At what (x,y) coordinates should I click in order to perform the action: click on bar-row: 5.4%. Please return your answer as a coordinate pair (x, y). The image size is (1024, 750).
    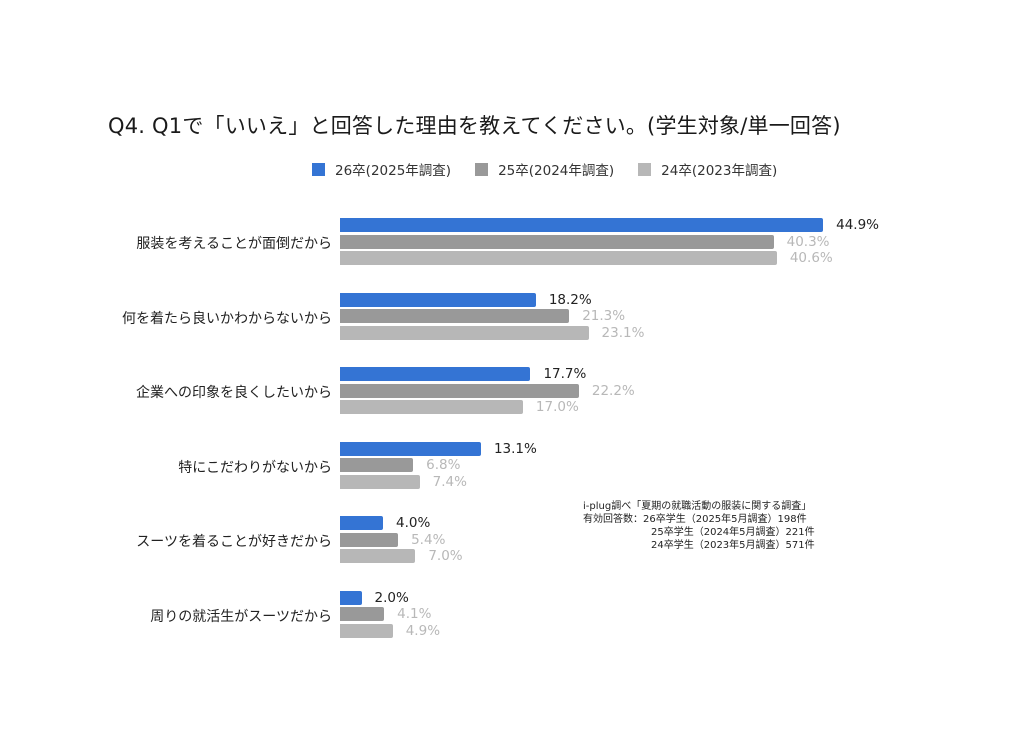
    Looking at the image, I should click on (393, 539).